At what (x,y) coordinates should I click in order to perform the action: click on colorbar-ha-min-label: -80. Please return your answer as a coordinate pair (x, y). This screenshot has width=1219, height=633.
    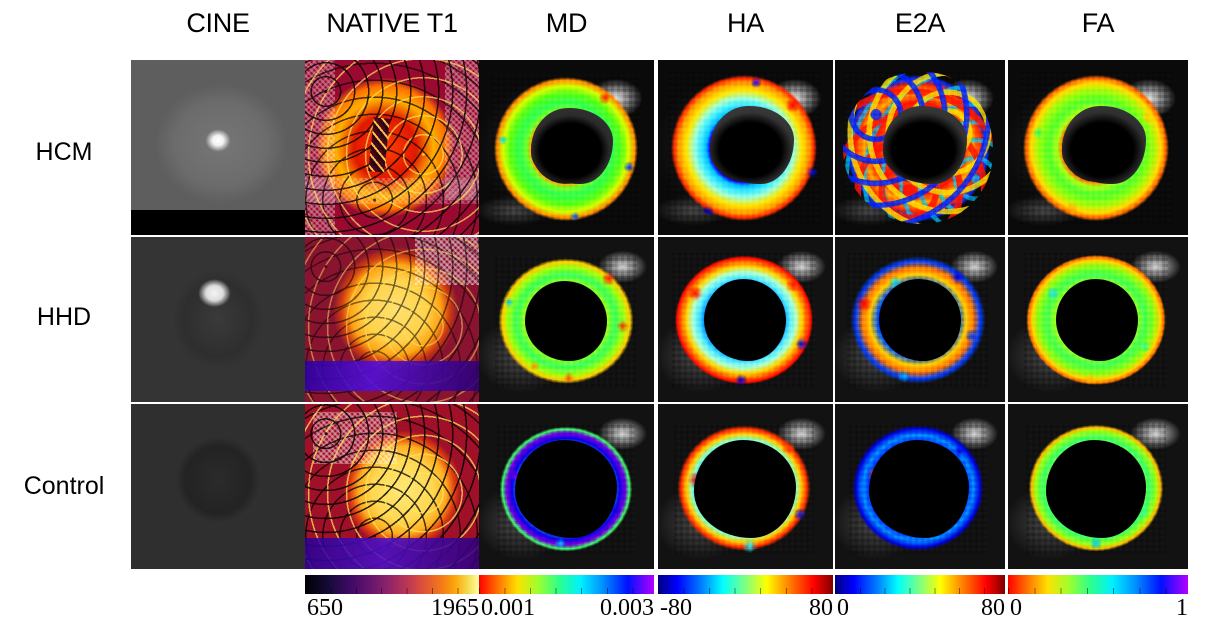
    Looking at the image, I should click on (676, 608).